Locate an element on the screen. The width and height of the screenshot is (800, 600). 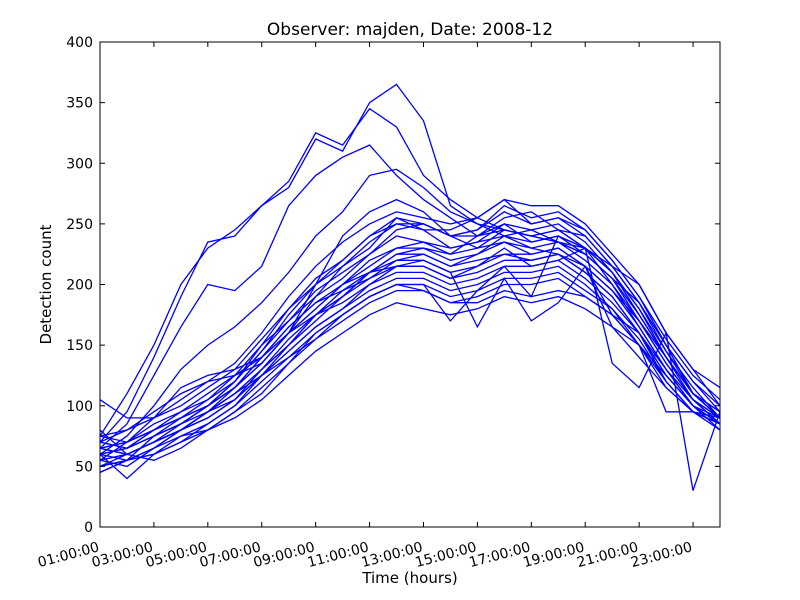
y-tick-label: 350 is located at coordinates (79, 104).